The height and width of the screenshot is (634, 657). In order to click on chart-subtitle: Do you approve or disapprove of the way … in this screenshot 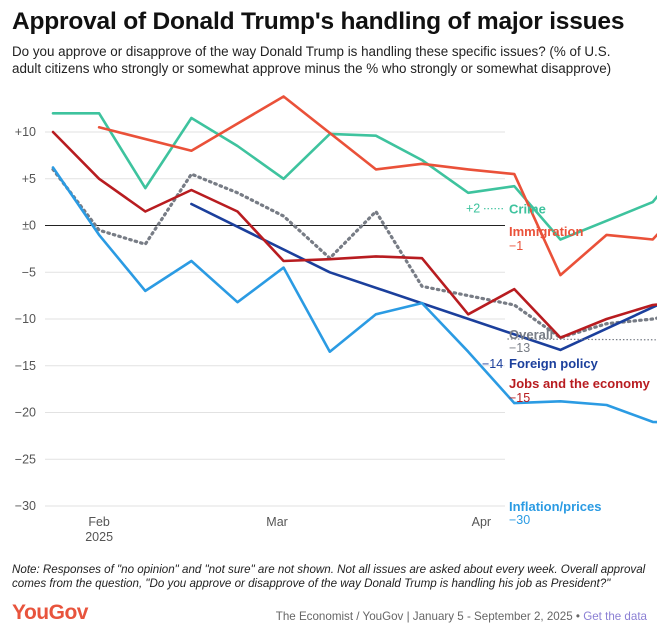, I will do `click(312, 60)`.